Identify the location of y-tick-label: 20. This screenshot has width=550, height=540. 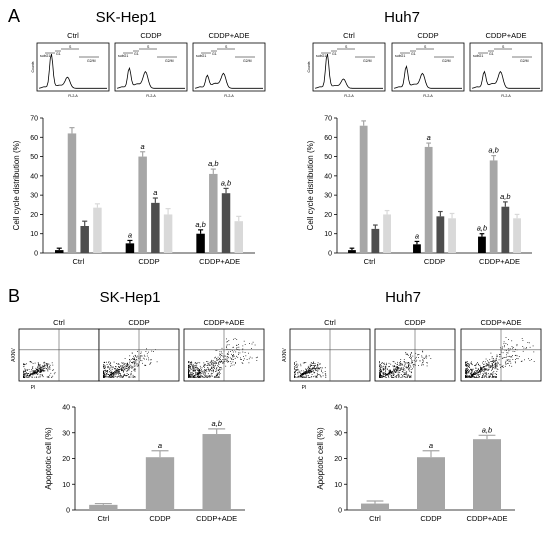
(328, 215).